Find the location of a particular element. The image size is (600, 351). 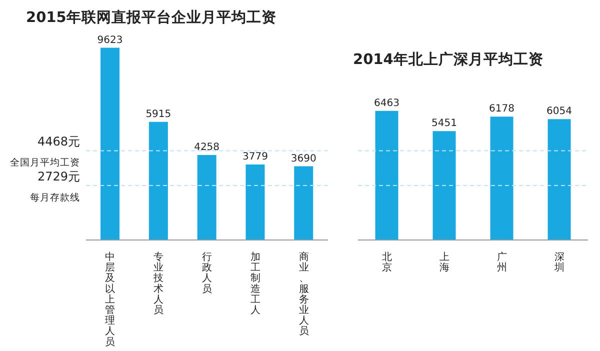

data-label: 6054 is located at coordinates (559, 112).